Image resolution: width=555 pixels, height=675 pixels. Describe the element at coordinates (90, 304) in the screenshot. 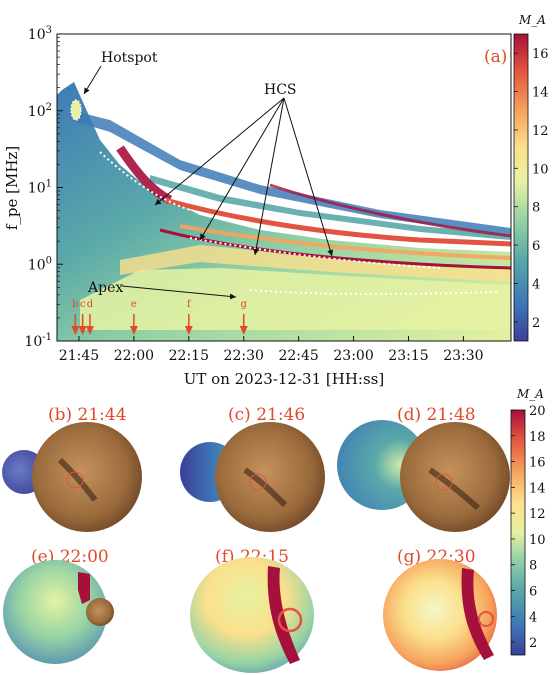

I see `marker-label: d` at that location.